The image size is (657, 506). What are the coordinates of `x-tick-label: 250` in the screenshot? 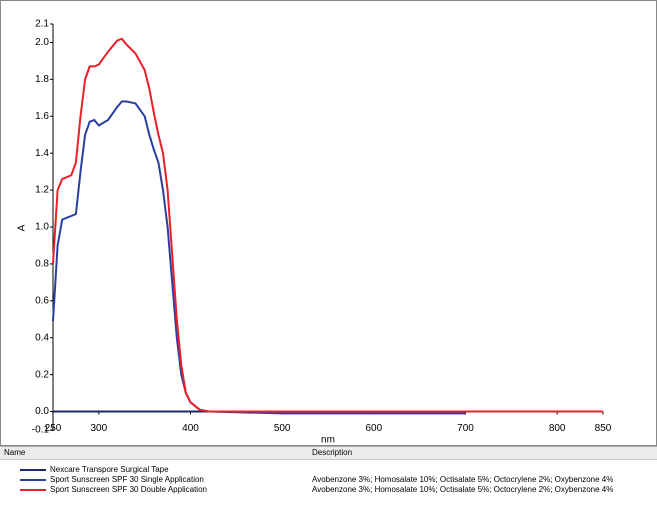 It's located at (53, 428).